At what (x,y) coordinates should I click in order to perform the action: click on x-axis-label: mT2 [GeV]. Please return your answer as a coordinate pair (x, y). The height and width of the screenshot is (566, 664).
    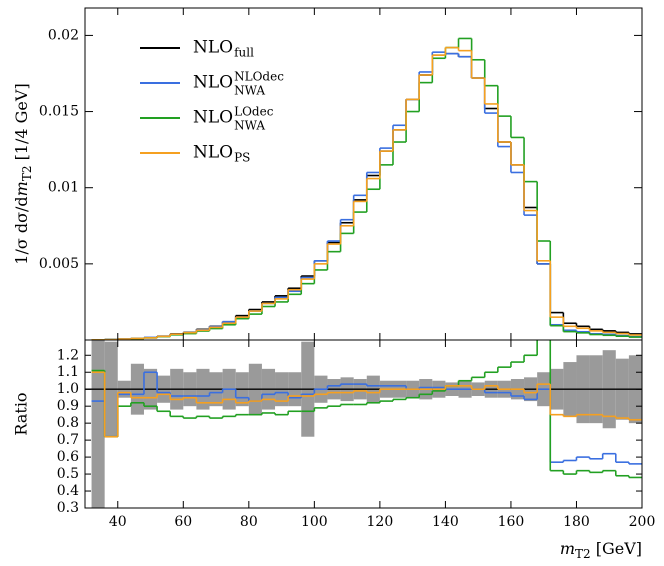
    Looking at the image, I should click on (601, 550).